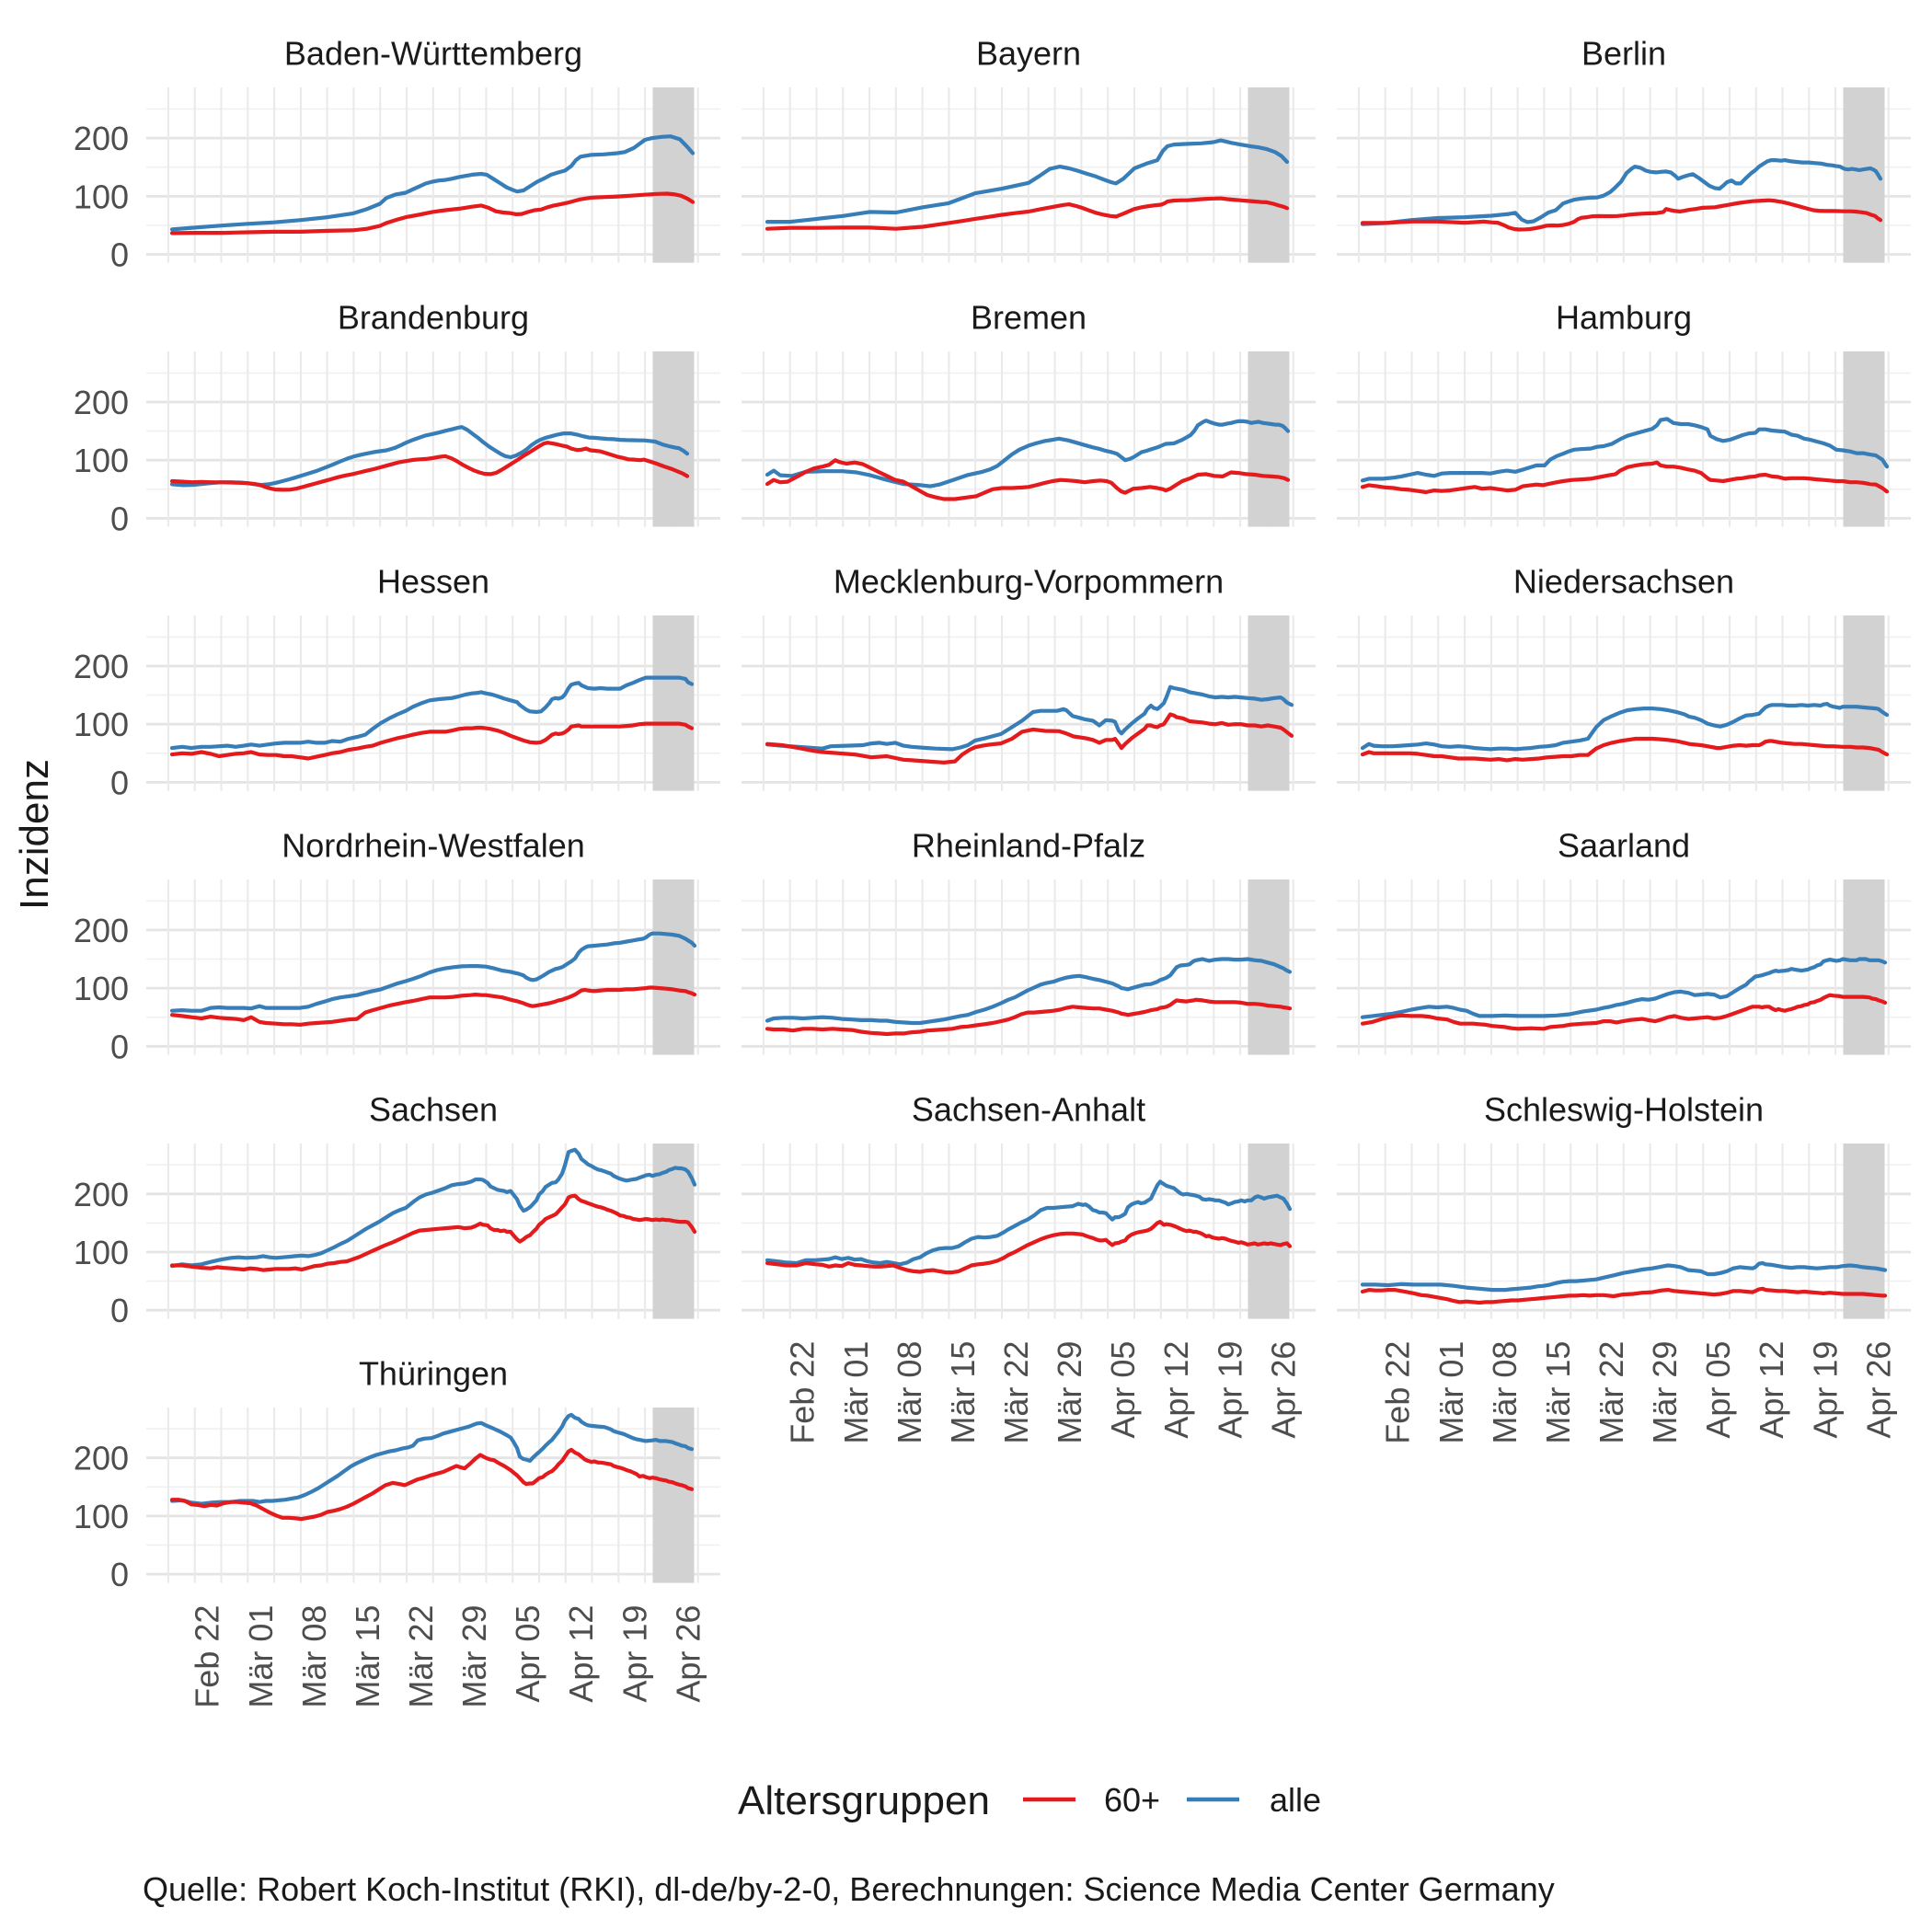 The image size is (1932, 1931). I want to click on svg-text: Altersgruppen, so click(864, 1801).